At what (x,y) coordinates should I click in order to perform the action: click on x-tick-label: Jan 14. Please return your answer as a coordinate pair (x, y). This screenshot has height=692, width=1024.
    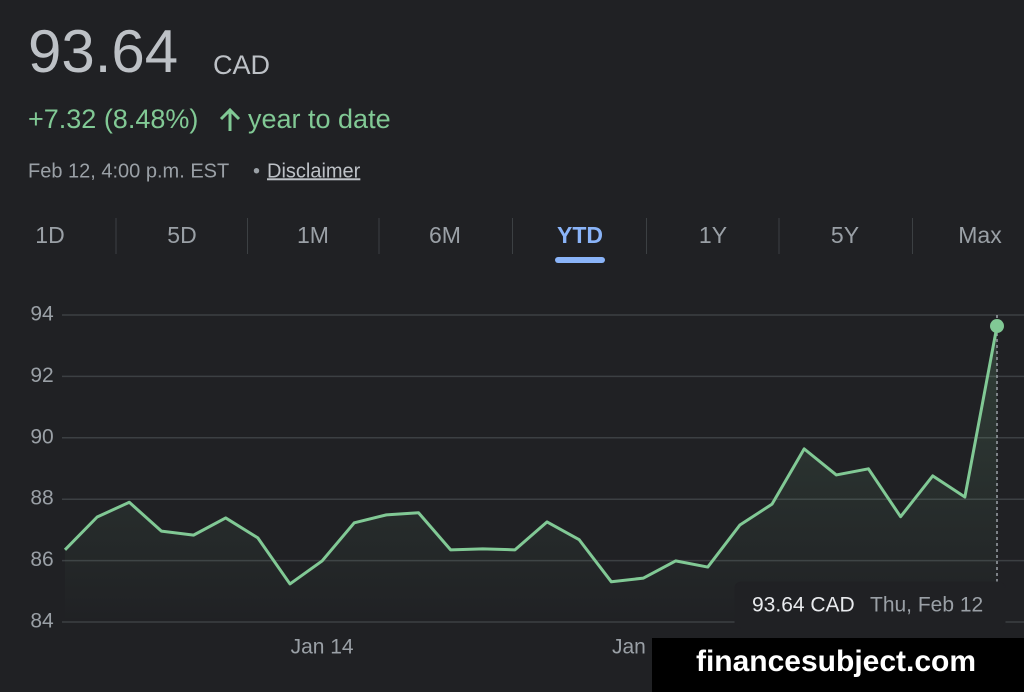
    Looking at the image, I should click on (322, 647).